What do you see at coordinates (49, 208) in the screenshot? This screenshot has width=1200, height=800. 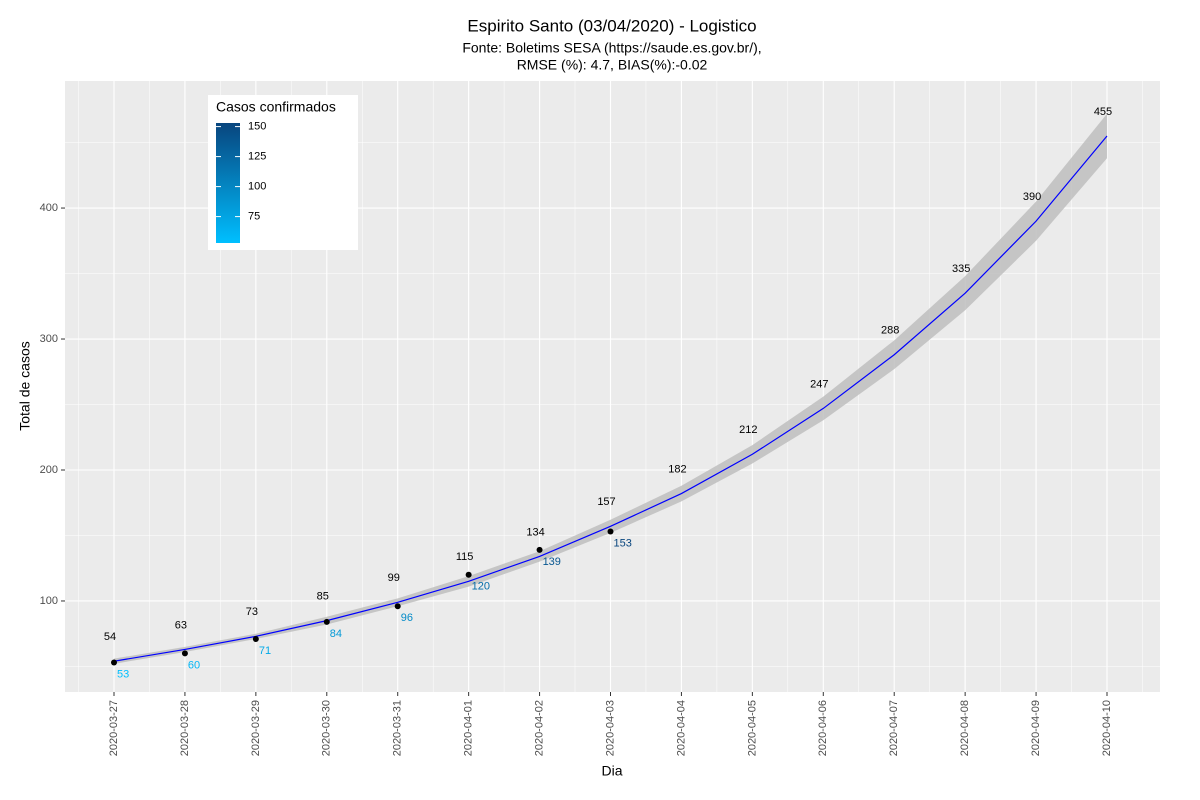 I see `y-tick-label: 400` at bounding box center [49, 208].